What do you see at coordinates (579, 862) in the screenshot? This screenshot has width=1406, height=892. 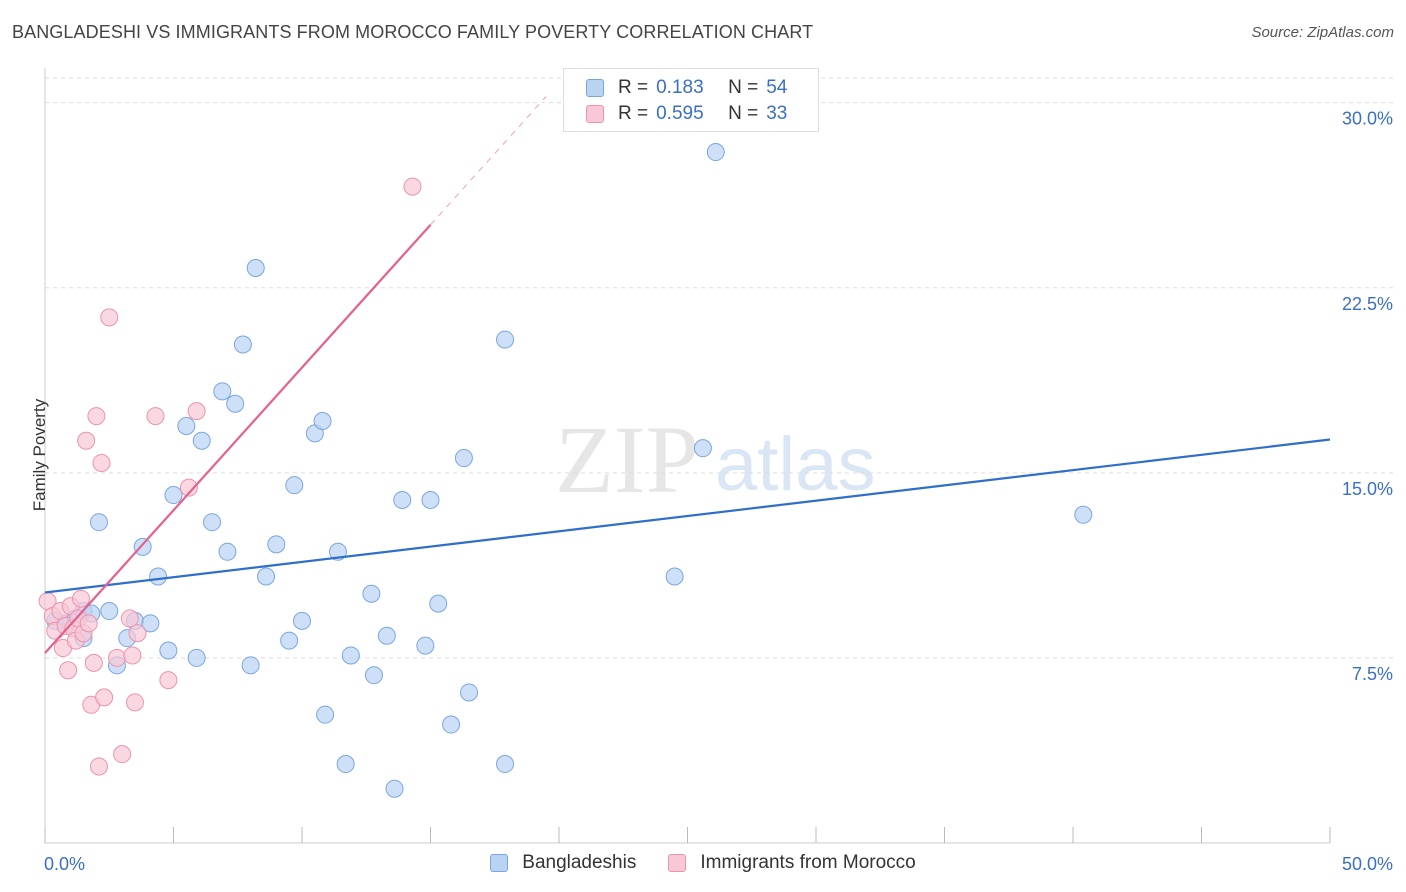 I see `legend-label-bangladeshis: Bangladeshis` at bounding box center [579, 862].